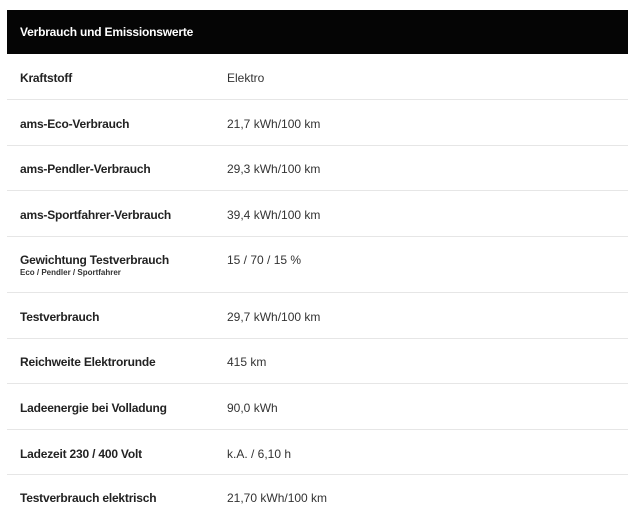 This screenshot has height=517, width=632. Describe the element at coordinates (85, 169) in the screenshot. I see `row-label-pendler-verbrauch: ams-Pendler-Verbrauch` at that location.